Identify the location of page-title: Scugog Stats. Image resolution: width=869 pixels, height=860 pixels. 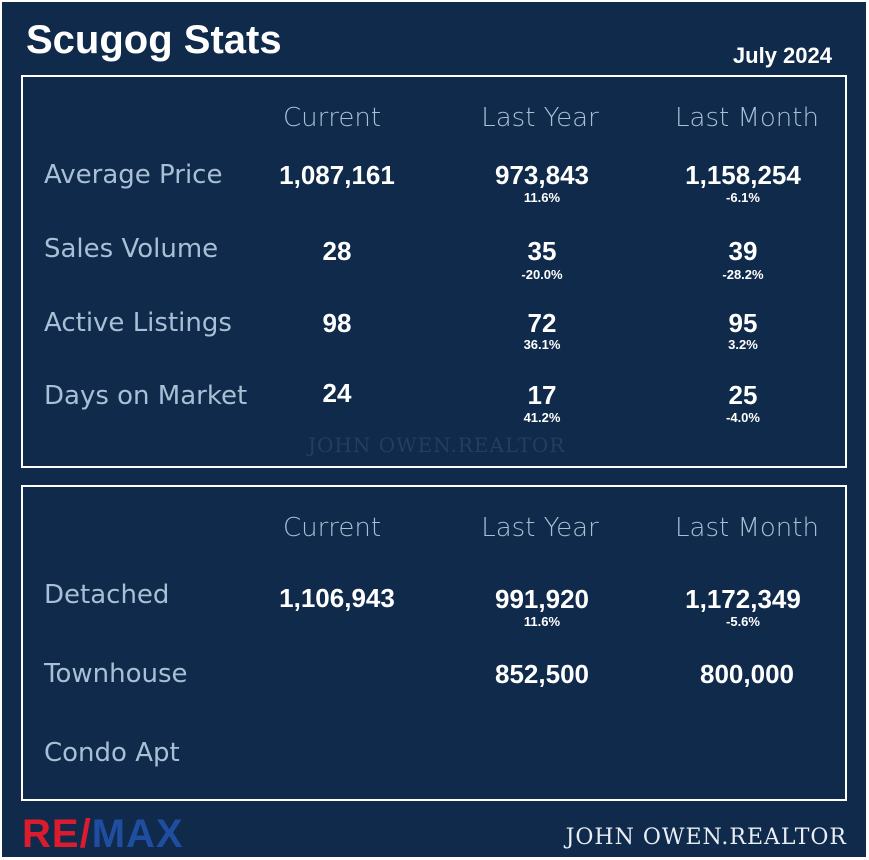
(154, 40).